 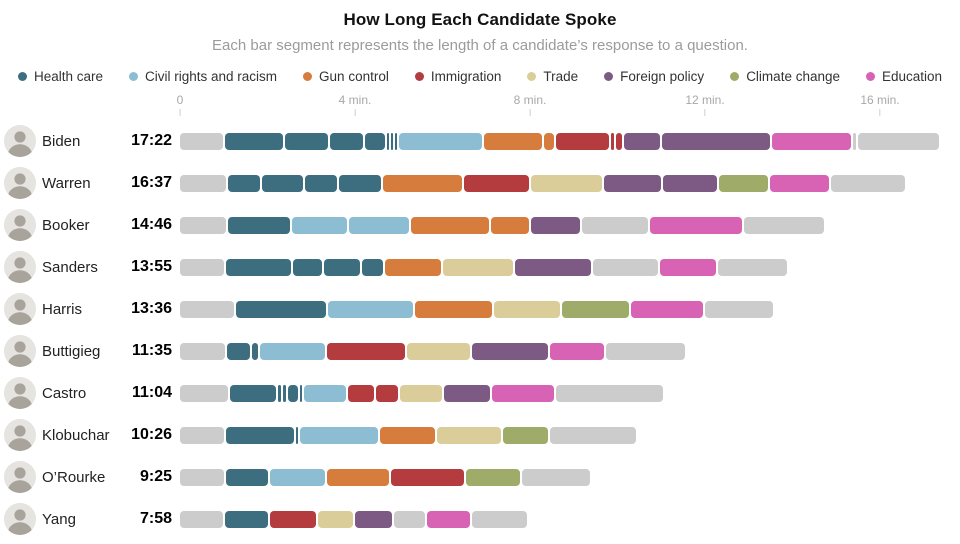 What do you see at coordinates (71, 351) in the screenshot?
I see `candidate-name: Buttigieg` at bounding box center [71, 351].